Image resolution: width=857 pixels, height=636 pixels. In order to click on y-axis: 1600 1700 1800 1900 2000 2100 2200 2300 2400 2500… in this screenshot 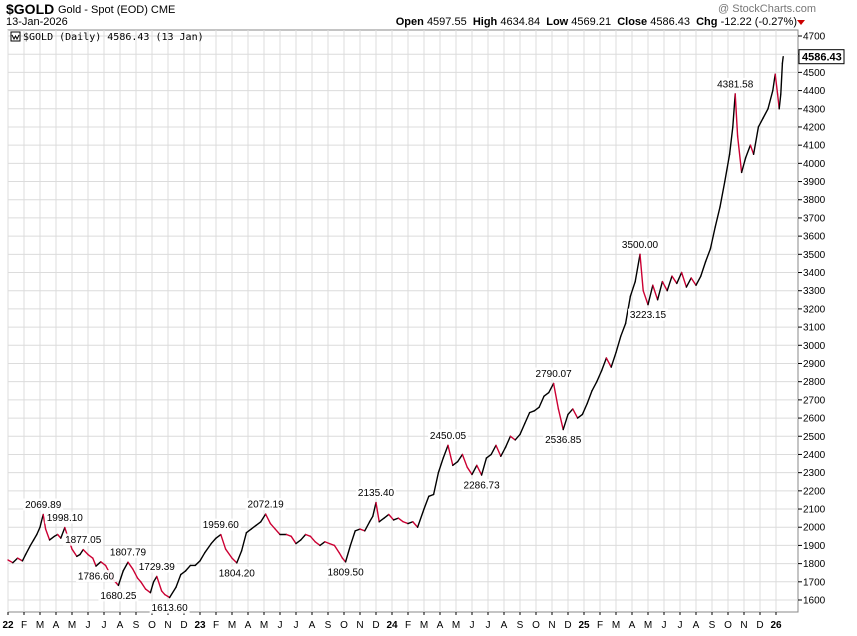, I will do `click(812, 319)`.